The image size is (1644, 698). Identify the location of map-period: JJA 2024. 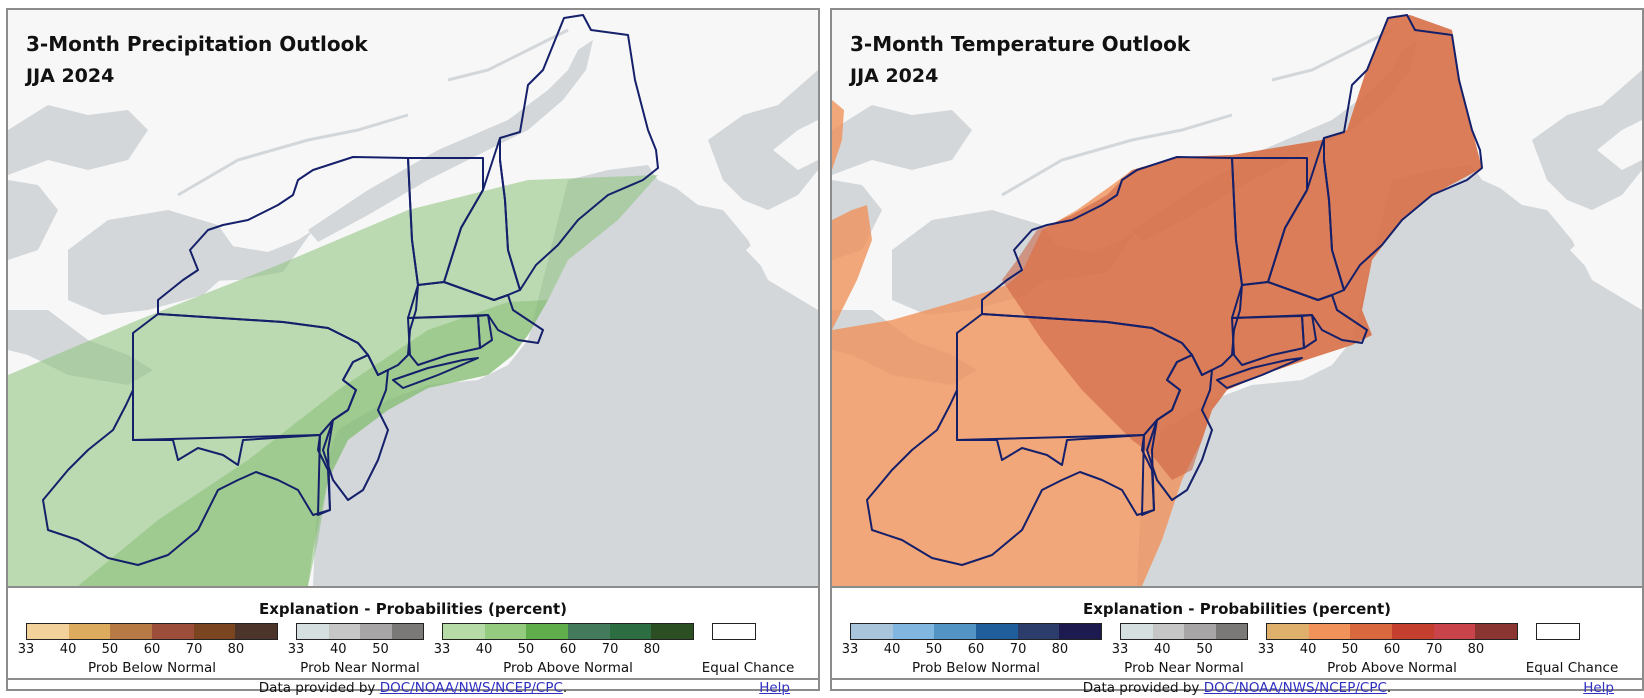
(70, 76).